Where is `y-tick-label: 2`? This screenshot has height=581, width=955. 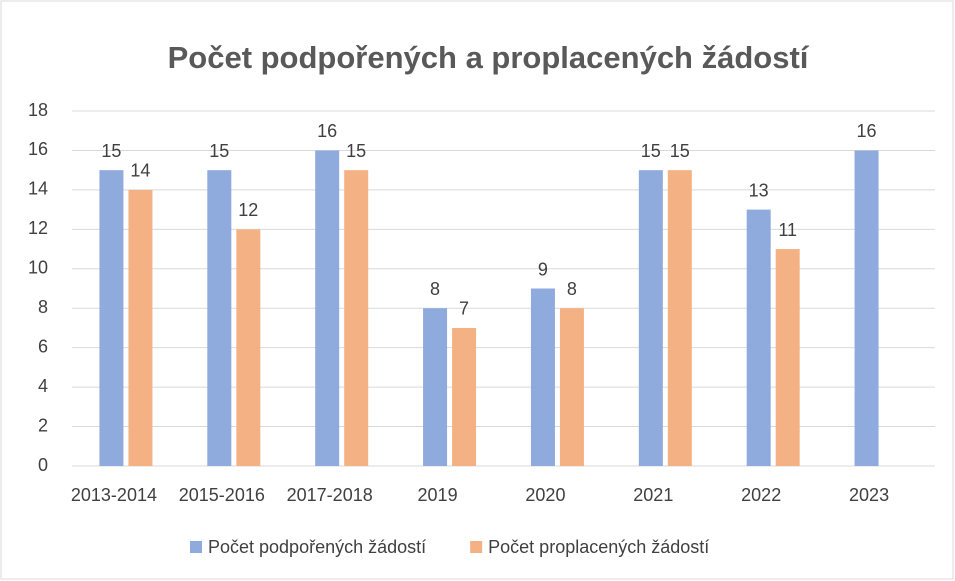
y-tick-label: 2 is located at coordinates (43, 425).